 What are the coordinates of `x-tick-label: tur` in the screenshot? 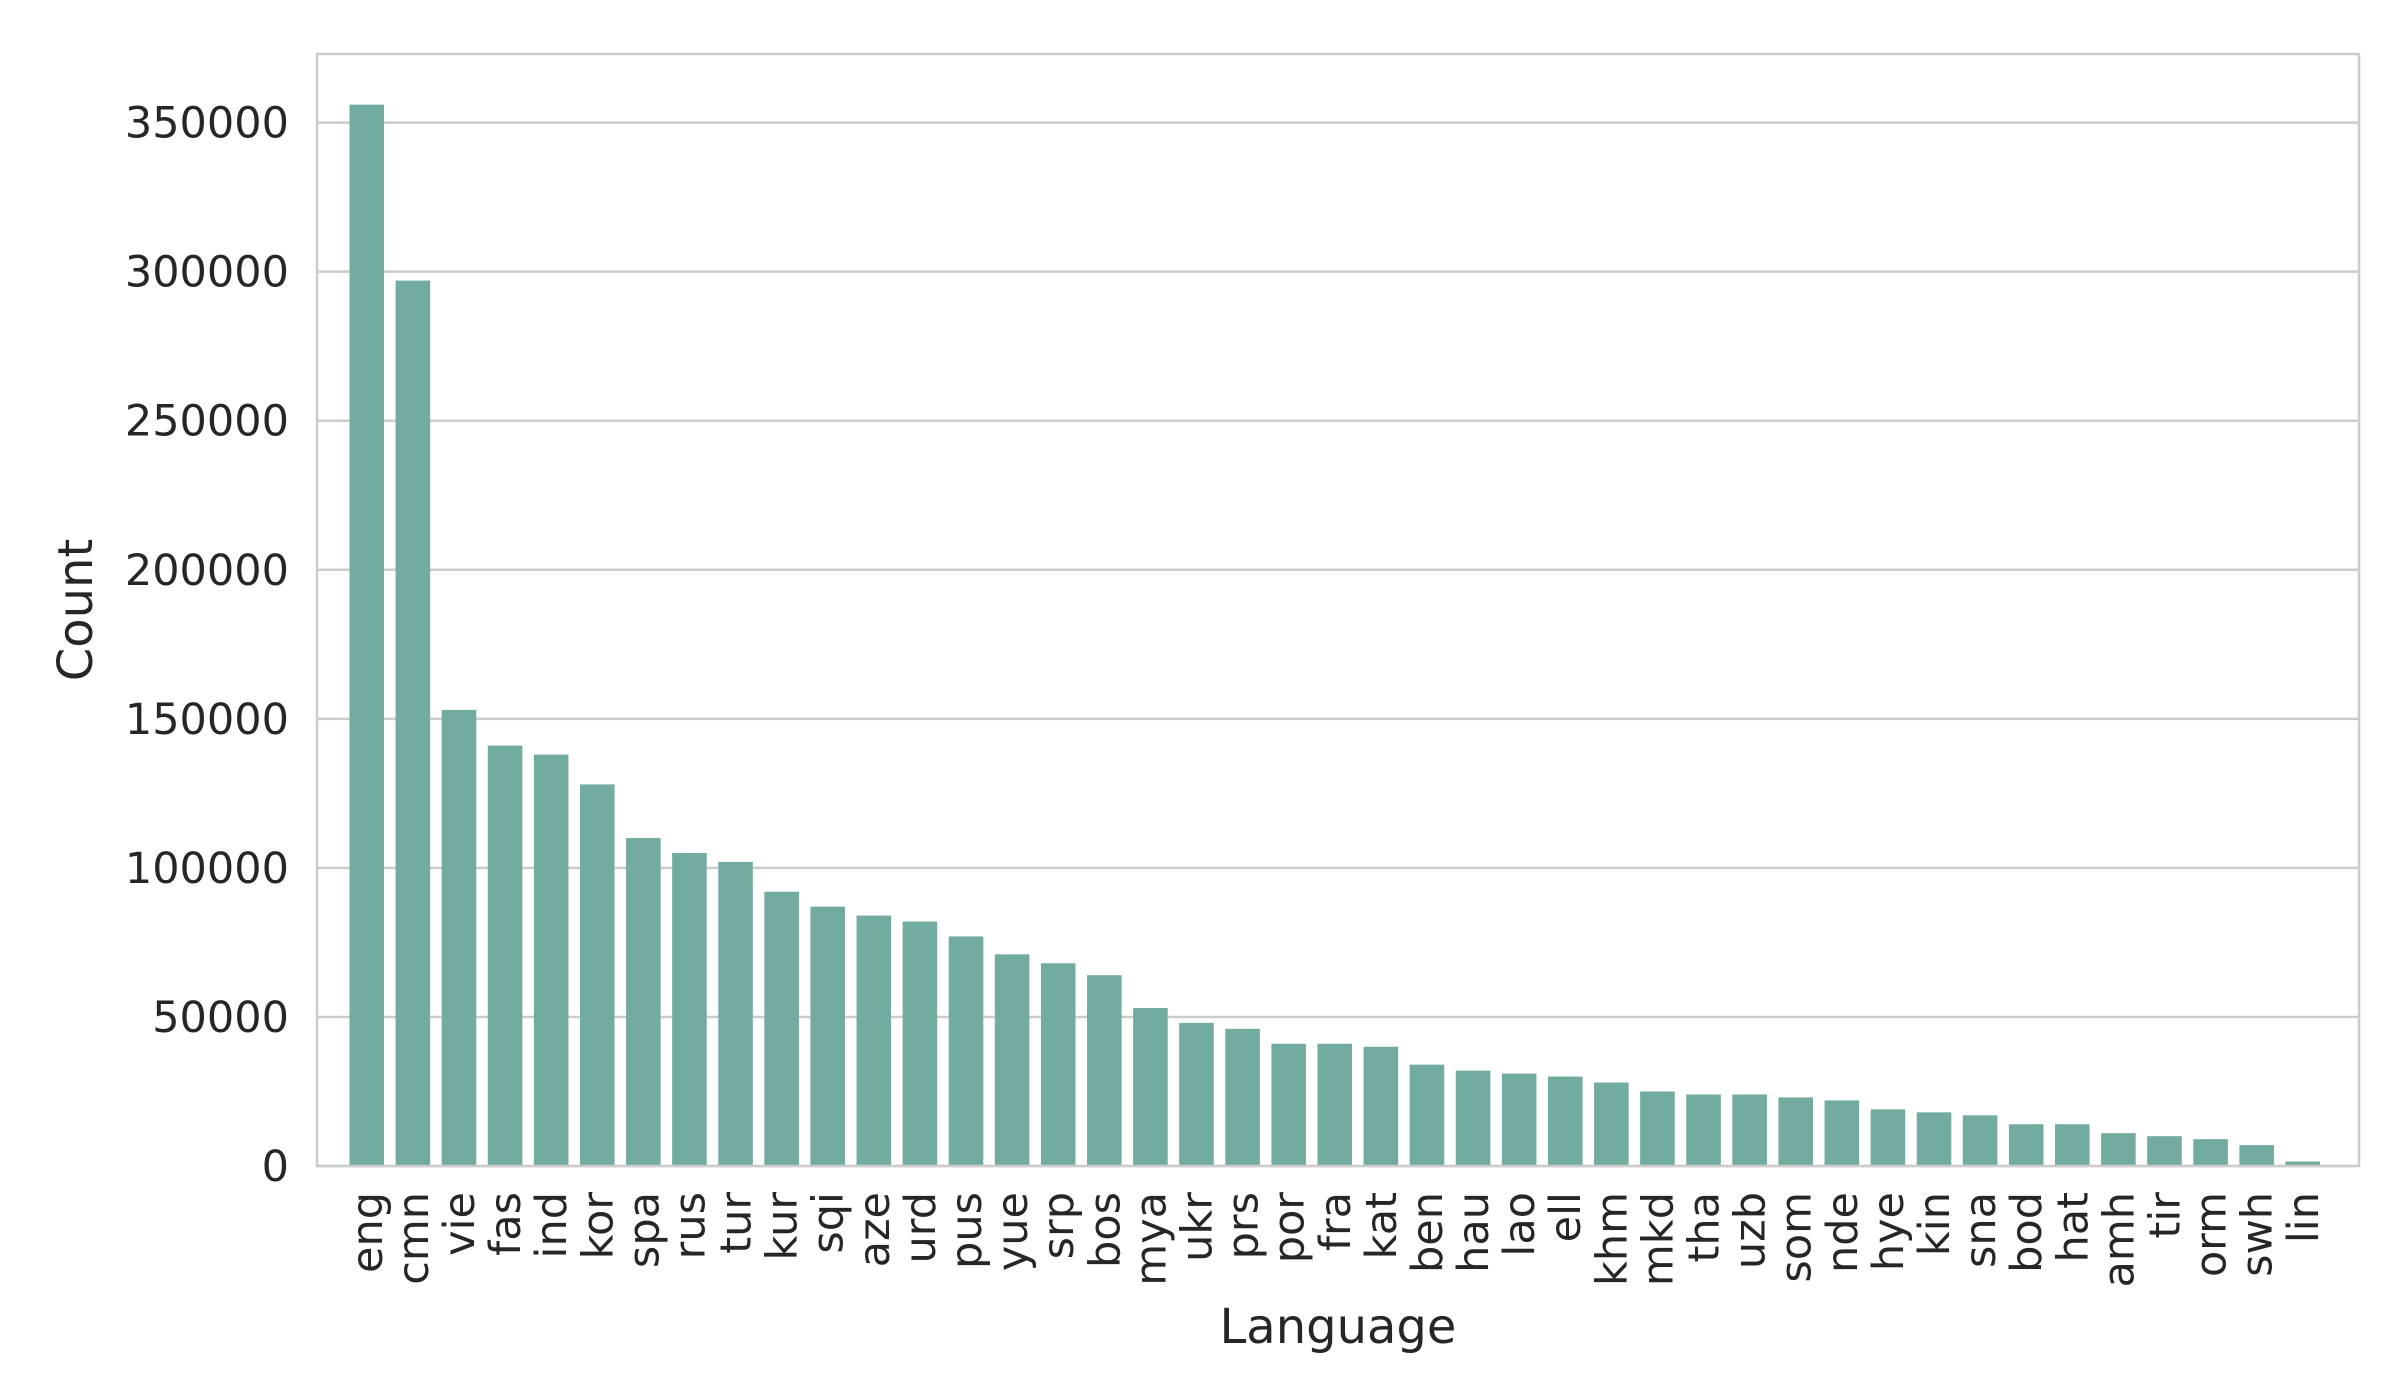 It's located at (737, 1223).